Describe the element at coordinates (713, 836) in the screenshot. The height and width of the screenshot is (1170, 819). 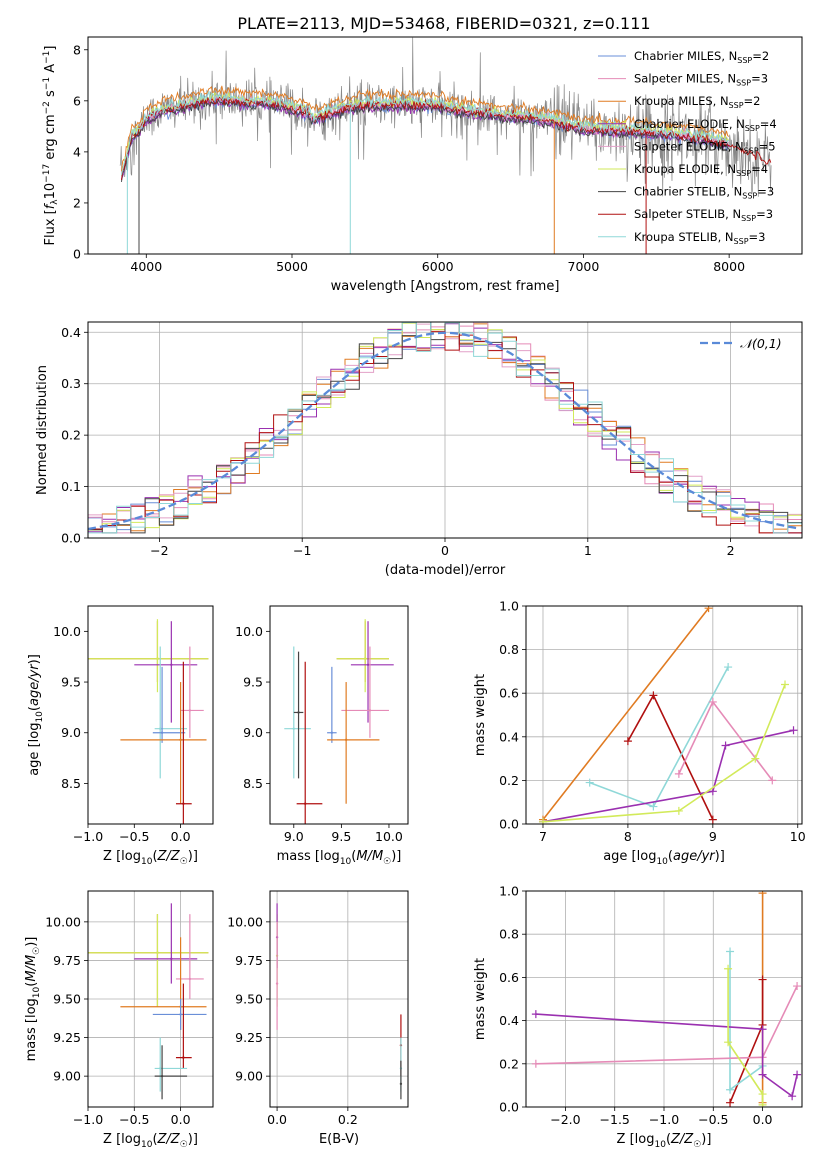
I see `weight_vs_age-xtick-label: 9` at that location.